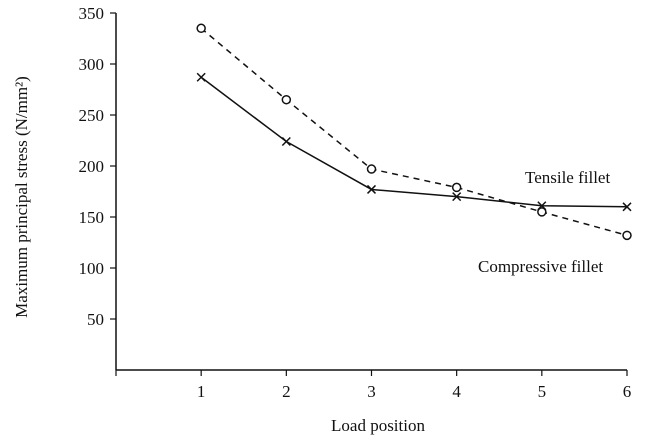 The image size is (651, 438). I want to click on x-tick-label: 3, so click(371, 391).